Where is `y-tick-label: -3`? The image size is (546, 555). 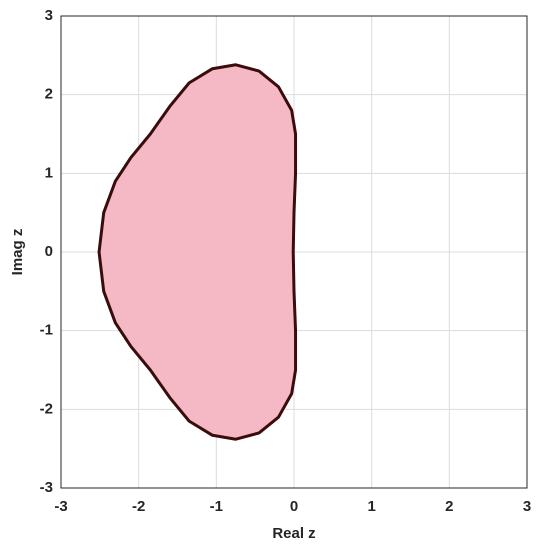 y-tick-label: -3 is located at coordinates (46, 487).